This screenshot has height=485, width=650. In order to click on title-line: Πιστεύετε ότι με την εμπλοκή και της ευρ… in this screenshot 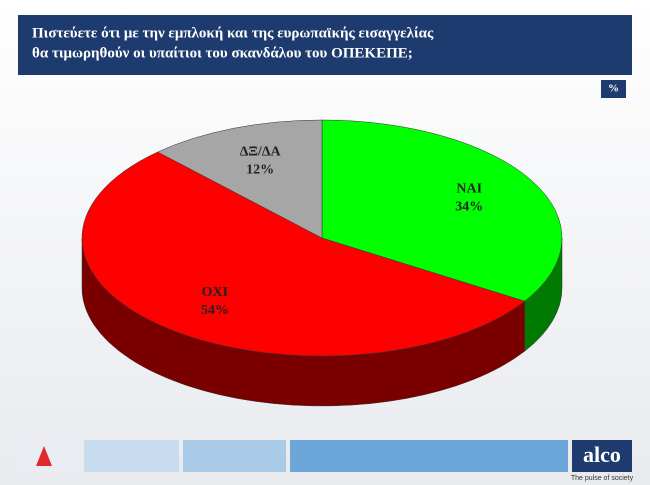, I will do `click(233, 33)`.